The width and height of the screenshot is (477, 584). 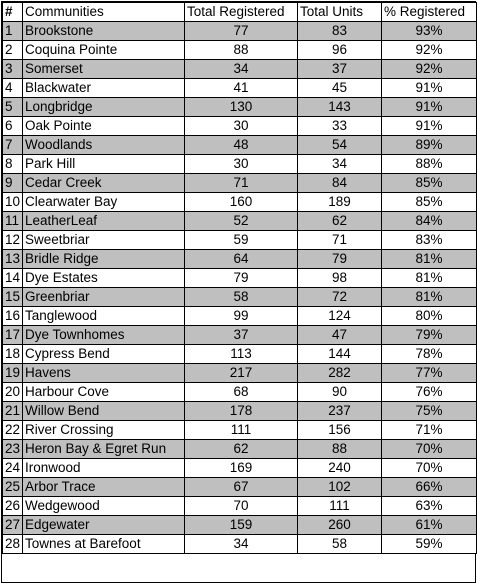 What do you see at coordinates (12, 240) in the screenshot?
I see `row-index-cell: 12` at bounding box center [12, 240].